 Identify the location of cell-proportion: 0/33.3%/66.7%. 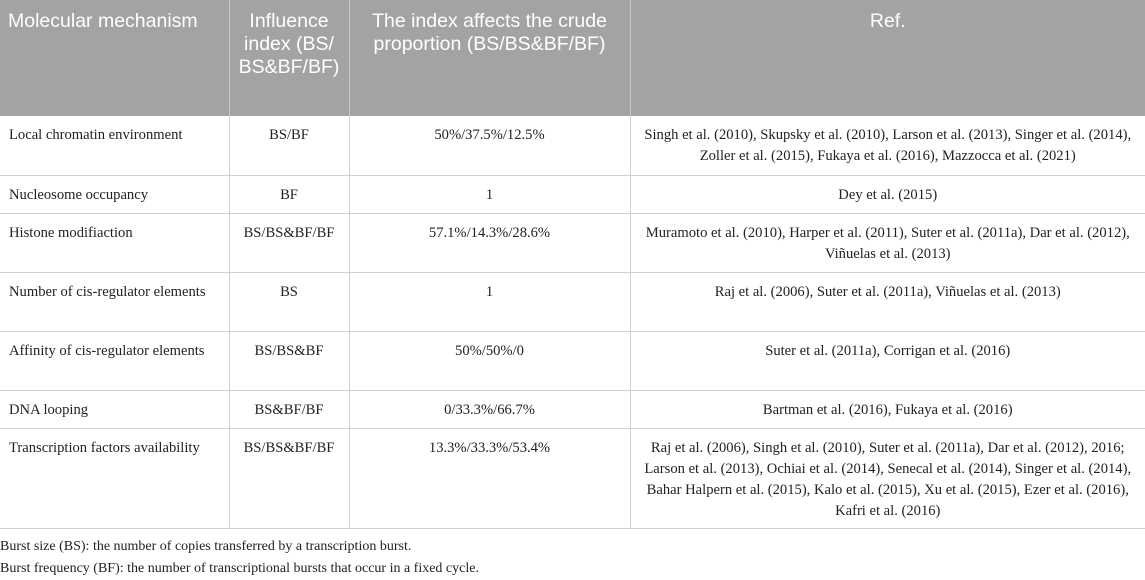
(489, 409).